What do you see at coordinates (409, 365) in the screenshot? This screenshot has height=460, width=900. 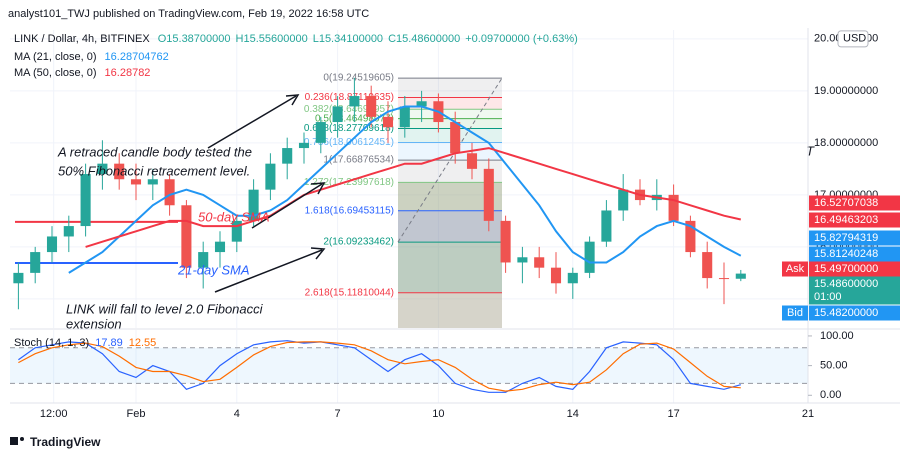 I see `stoch-band` at bounding box center [409, 365].